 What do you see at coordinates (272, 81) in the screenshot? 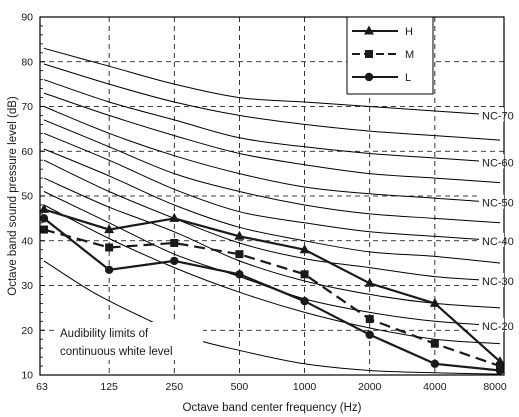
I see `nc-curve` at bounding box center [272, 81].